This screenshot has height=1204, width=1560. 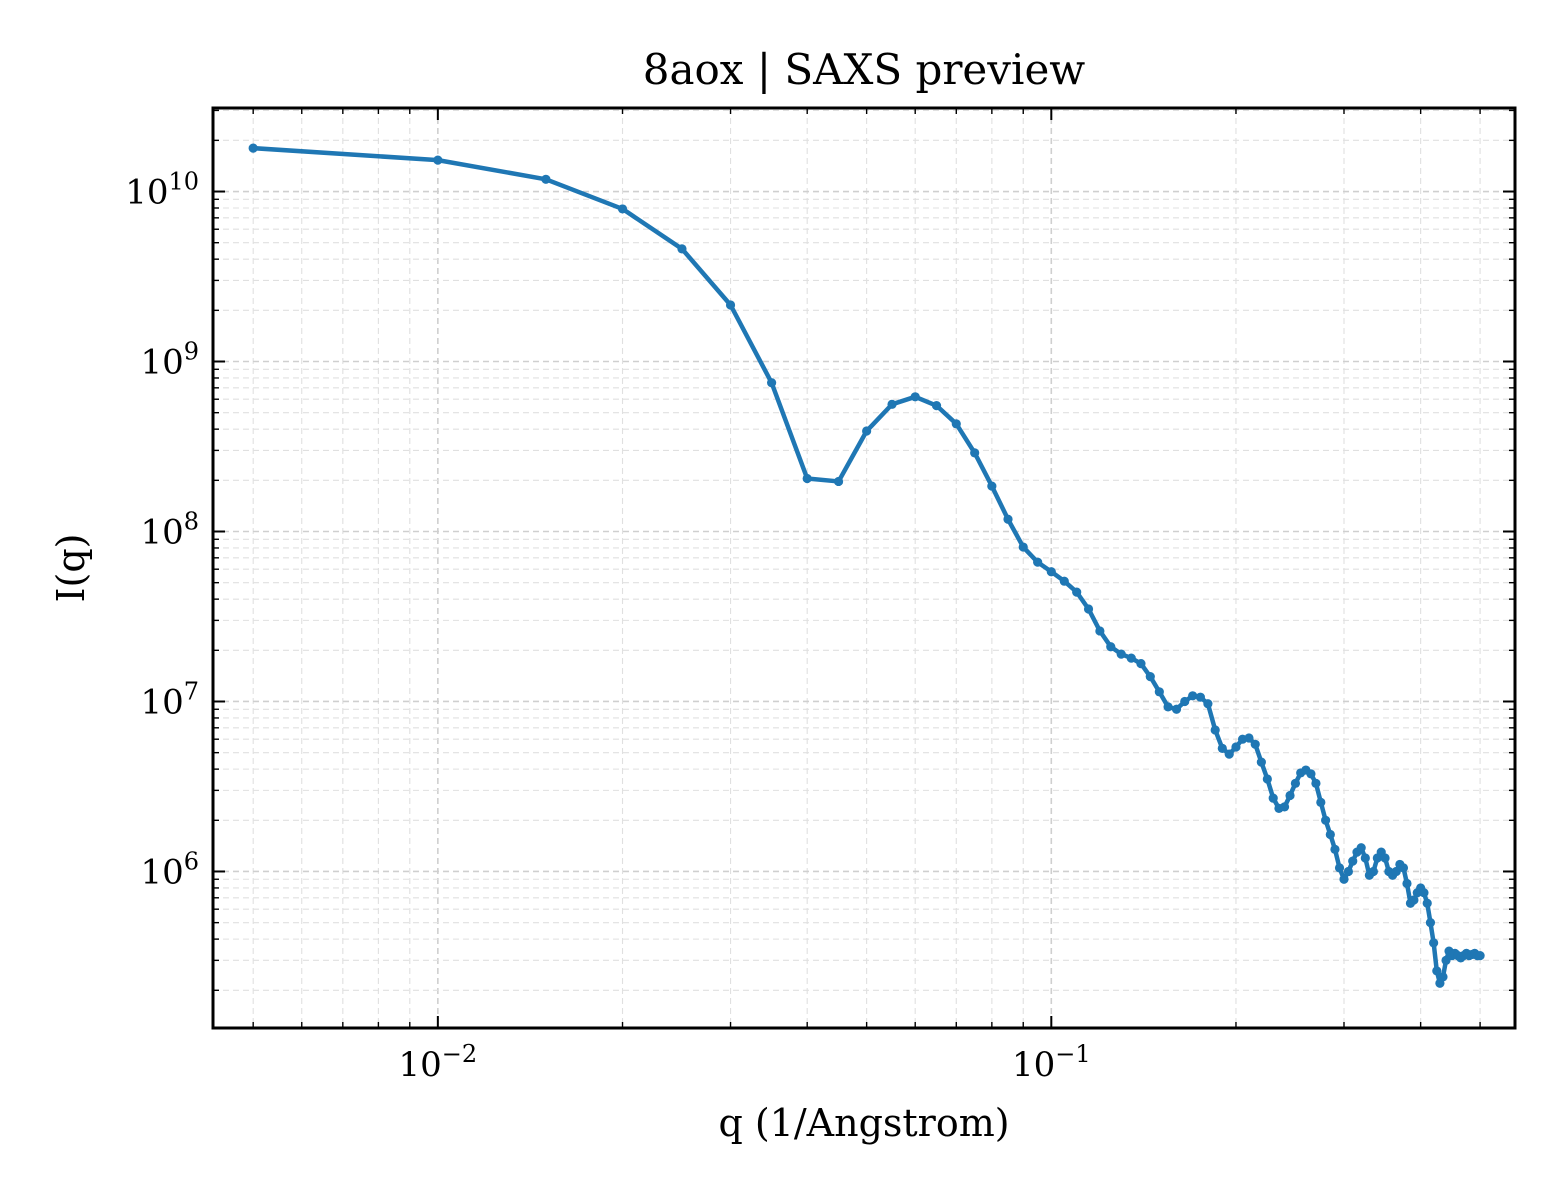 What do you see at coordinates (191, 691) in the screenshot?
I see `y-tick-label-exponent: 7` at bounding box center [191, 691].